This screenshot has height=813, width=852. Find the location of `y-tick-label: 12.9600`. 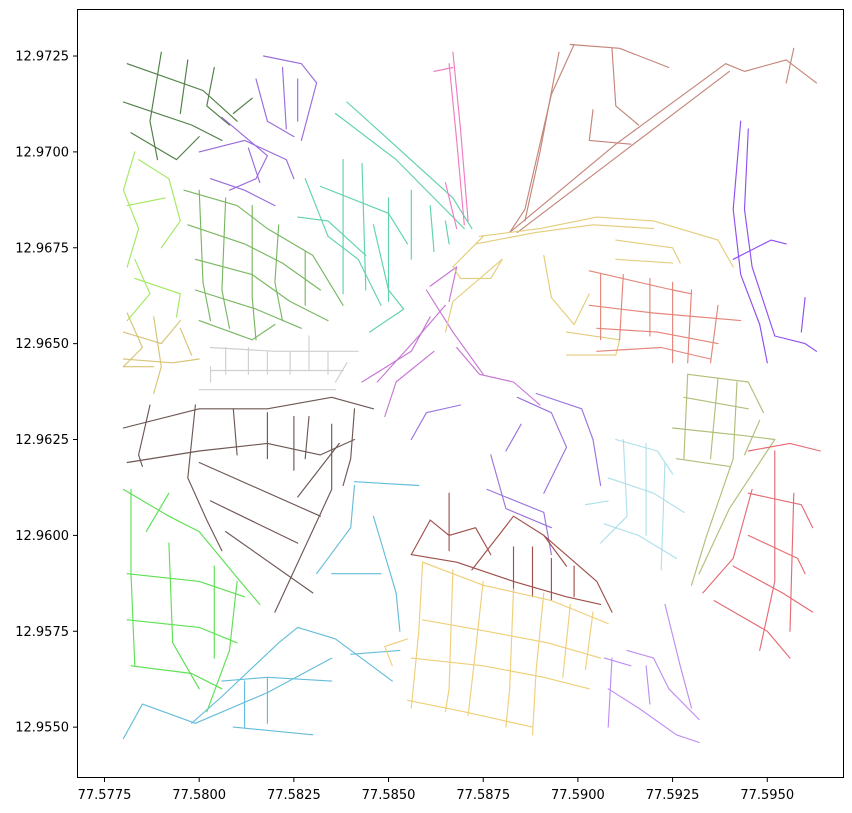

y-tick-label: 12.9600 is located at coordinates (42, 536).